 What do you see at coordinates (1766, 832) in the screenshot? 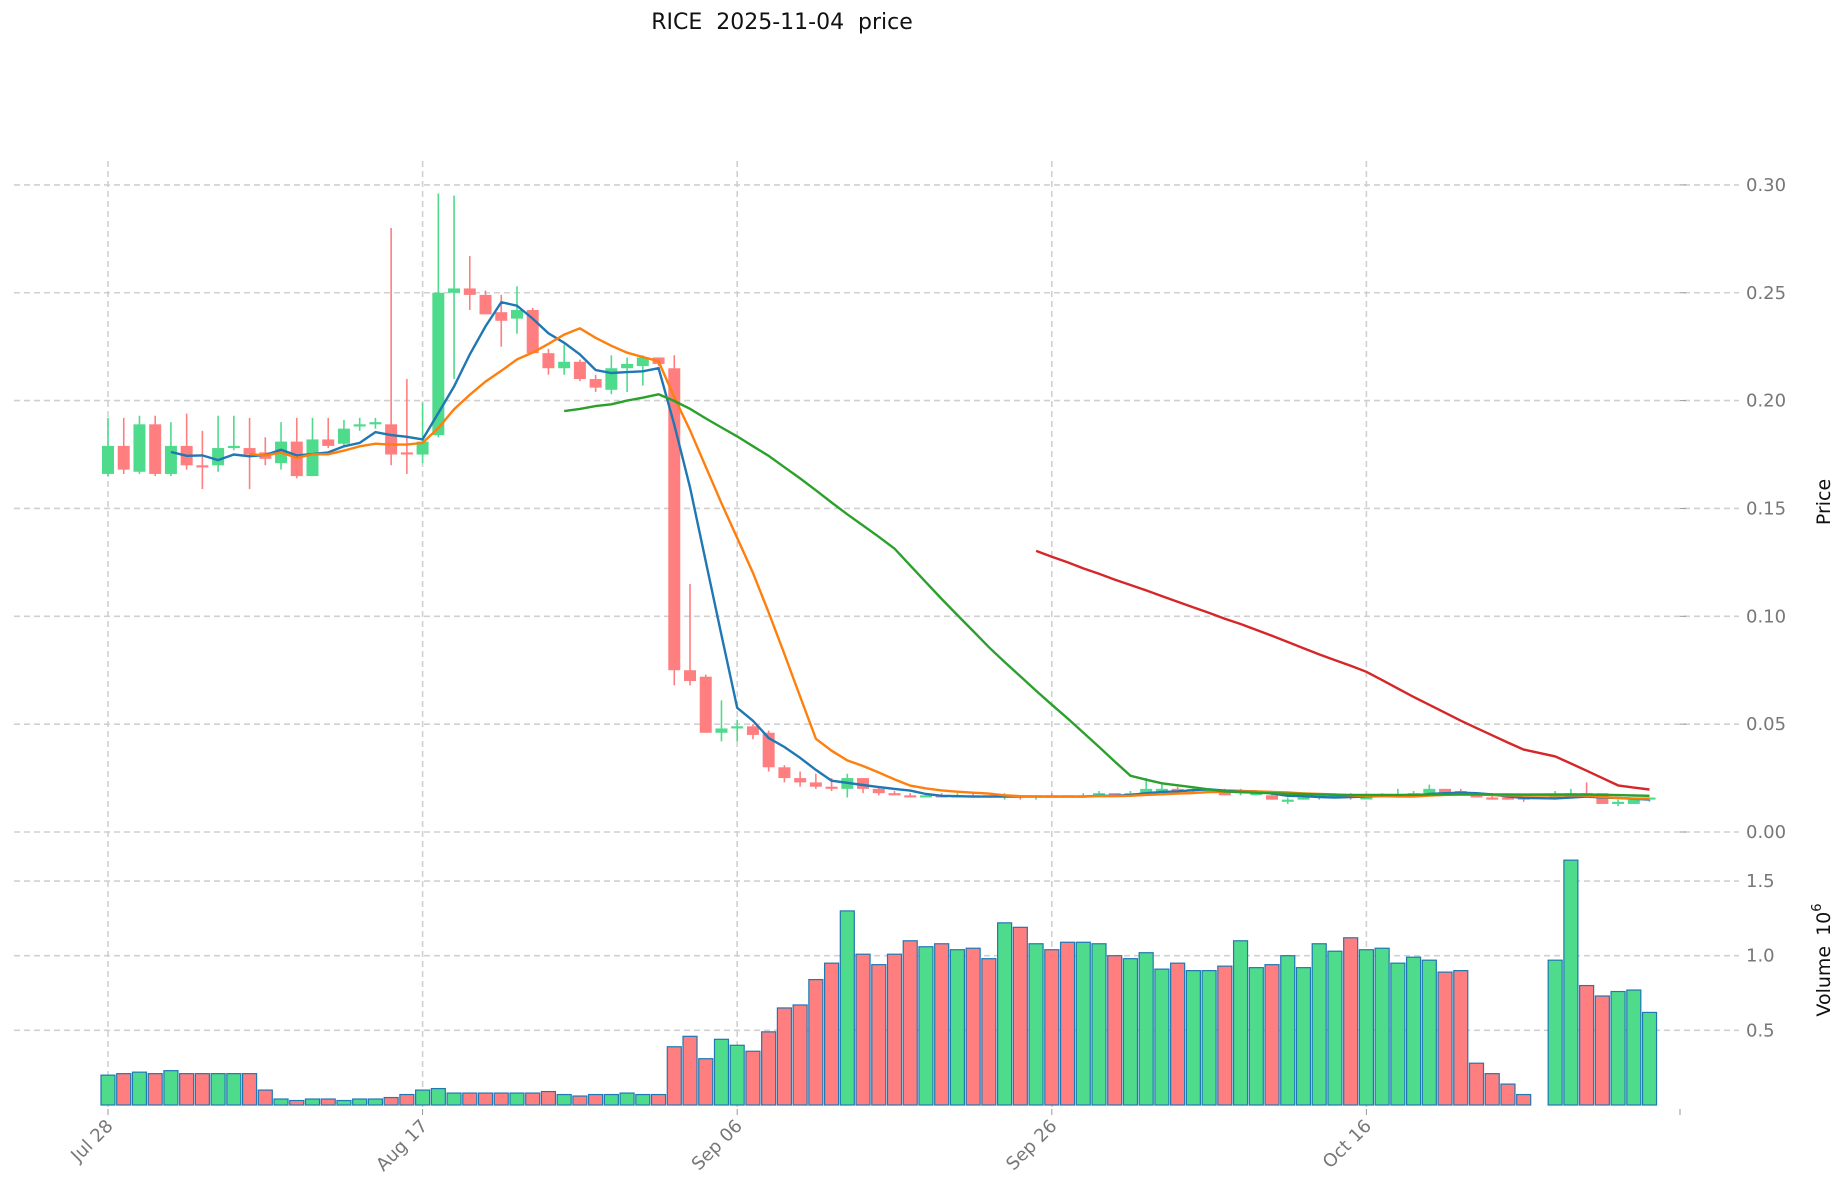
I see `price-tick-label: 0.00` at bounding box center [1766, 832].